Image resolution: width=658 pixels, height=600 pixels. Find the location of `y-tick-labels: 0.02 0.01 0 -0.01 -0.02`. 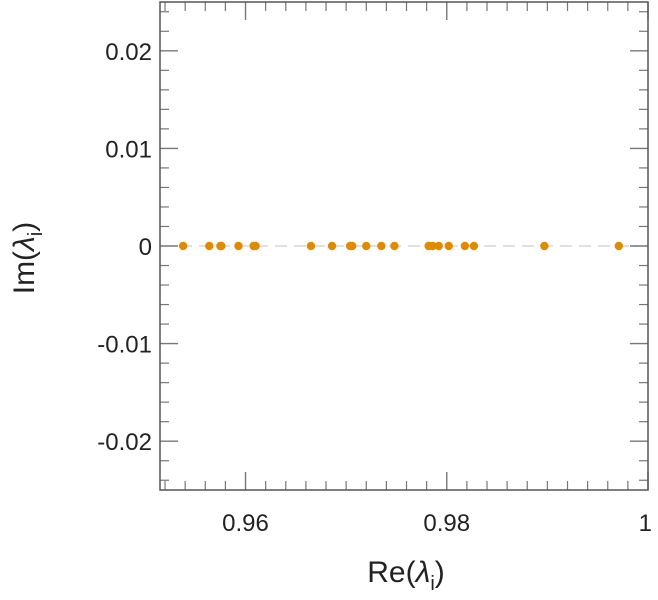

y-tick-labels: 0.02 0.01 0 -0.01 -0.02 is located at coordinates (124, 247).